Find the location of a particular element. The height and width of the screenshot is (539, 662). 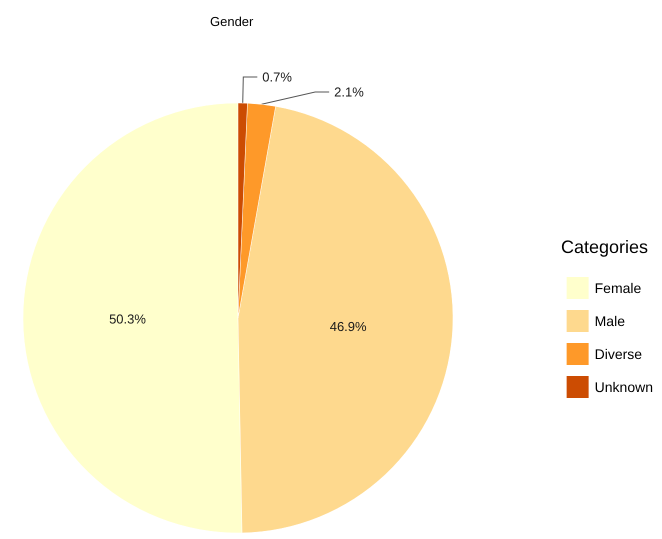

legend-title: Categories is located at coordinates (604, 247).